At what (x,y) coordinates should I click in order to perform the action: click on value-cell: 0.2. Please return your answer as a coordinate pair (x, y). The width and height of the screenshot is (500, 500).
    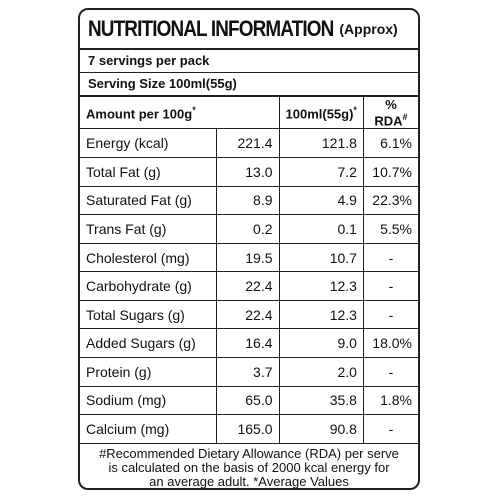
    Looking at the image, I should click on (247, 229).